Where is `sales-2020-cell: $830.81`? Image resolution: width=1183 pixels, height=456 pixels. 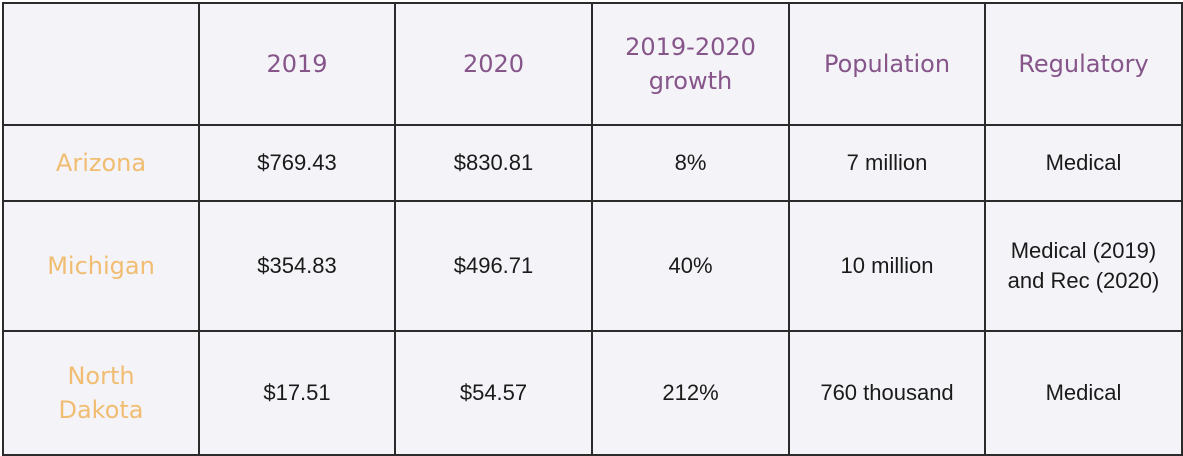 sales-2020-cell: $830.81 is located at coordinates (493, 163).